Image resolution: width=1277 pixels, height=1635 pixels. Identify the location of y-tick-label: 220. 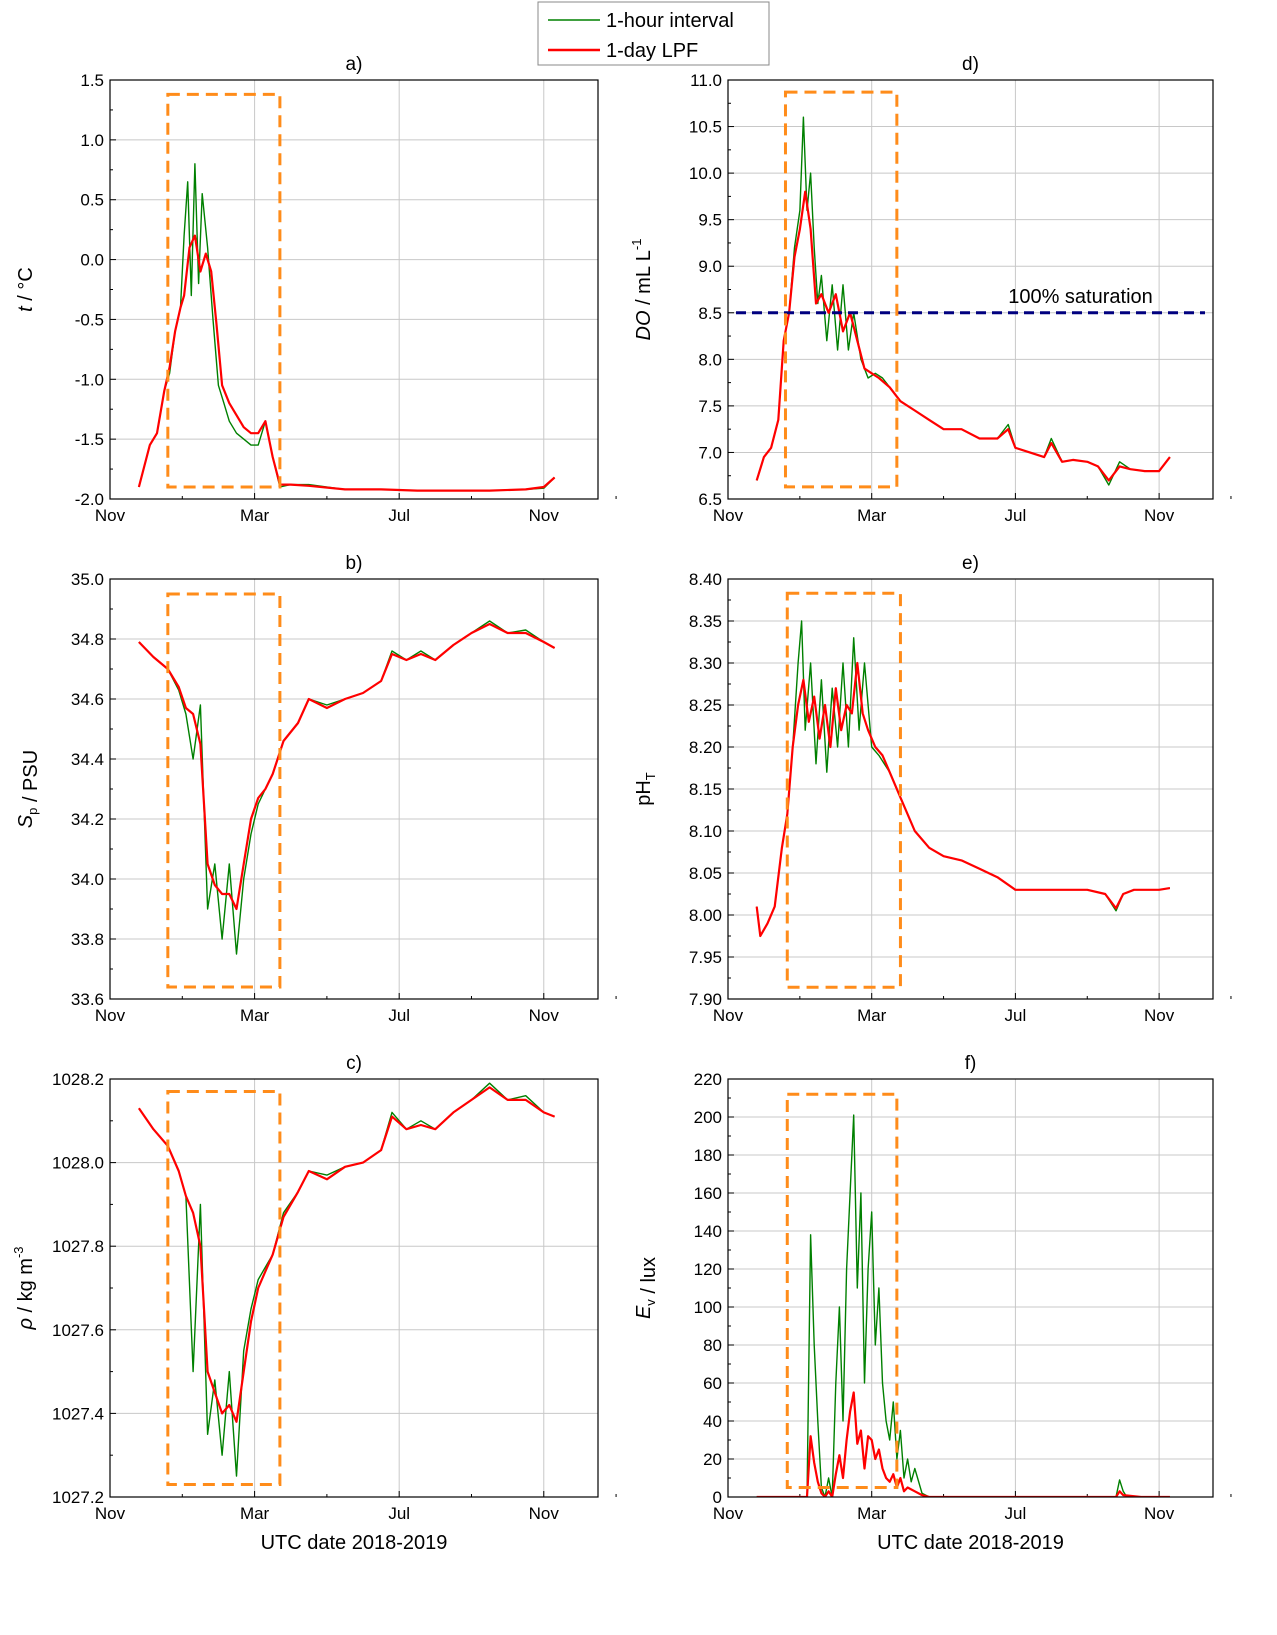
(708, 1079).